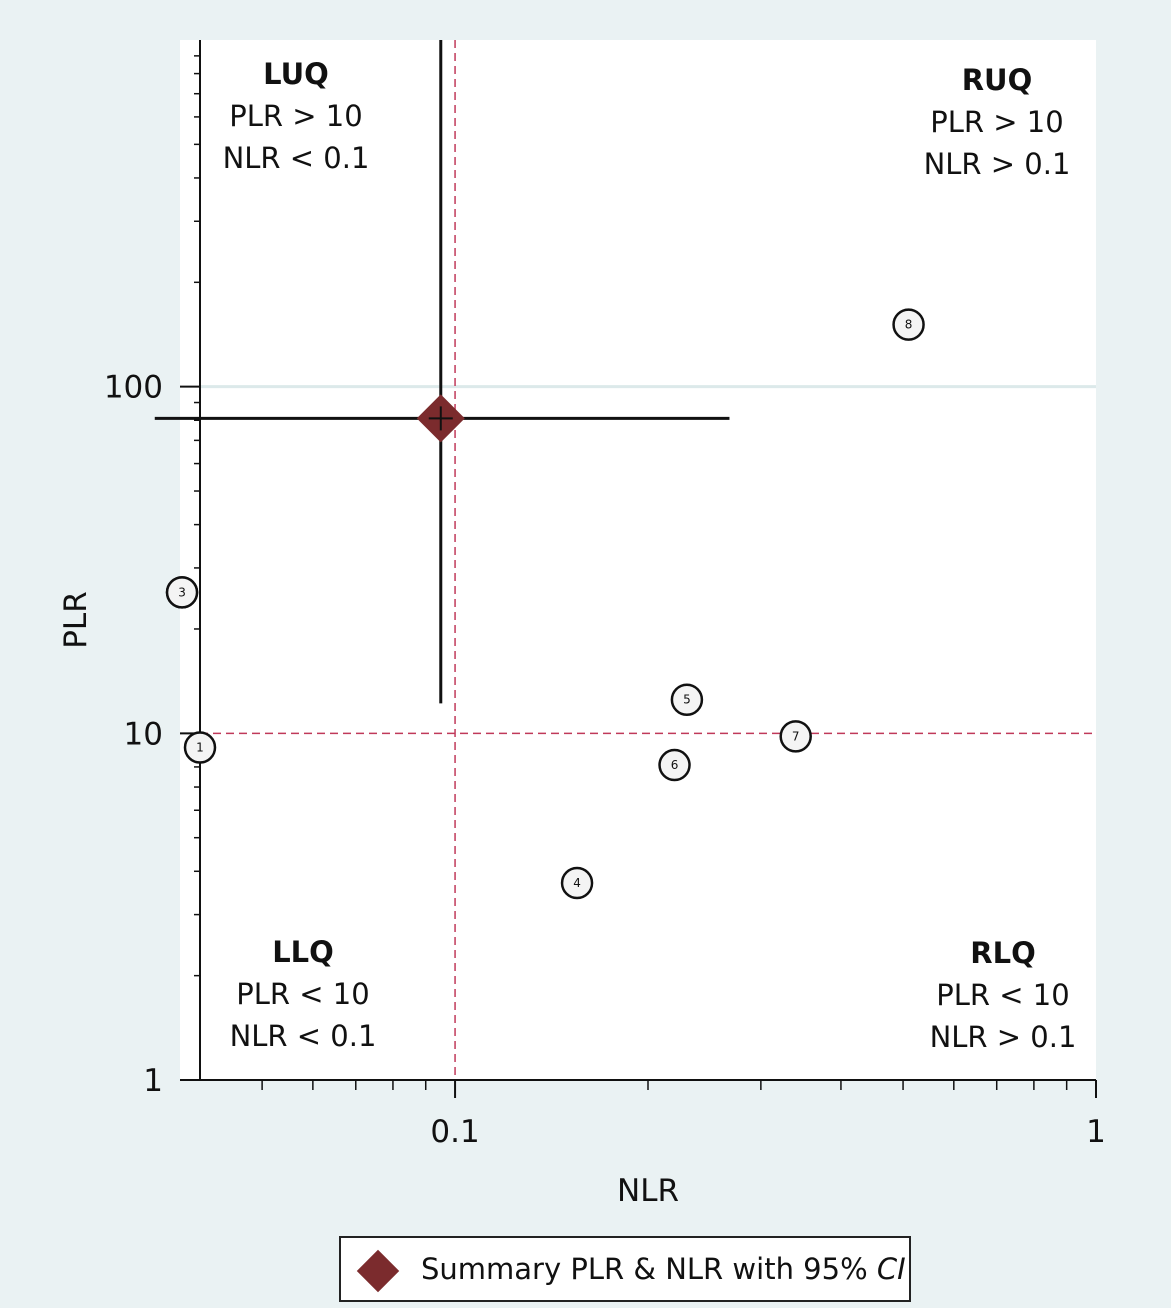 This screenshot has height=1308, width=1171. Describe the element at coordinates (296, 158) in the screenshot. I see `quadrant-nlr-luq: NLR < 0.1` at that location.